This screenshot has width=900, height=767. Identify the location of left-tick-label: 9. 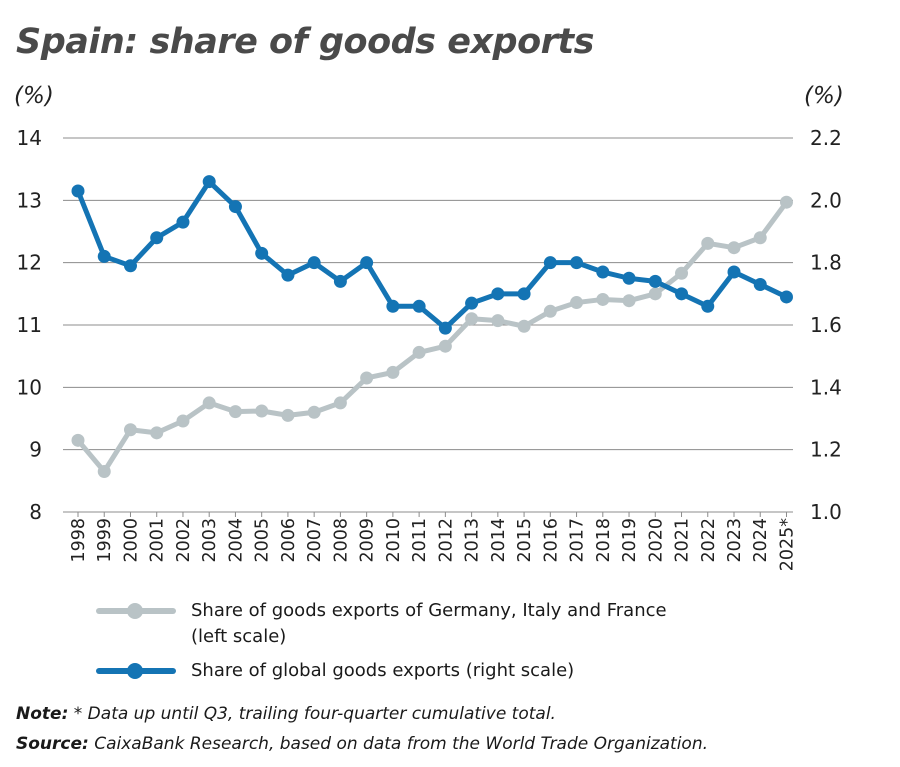
(35, 450).